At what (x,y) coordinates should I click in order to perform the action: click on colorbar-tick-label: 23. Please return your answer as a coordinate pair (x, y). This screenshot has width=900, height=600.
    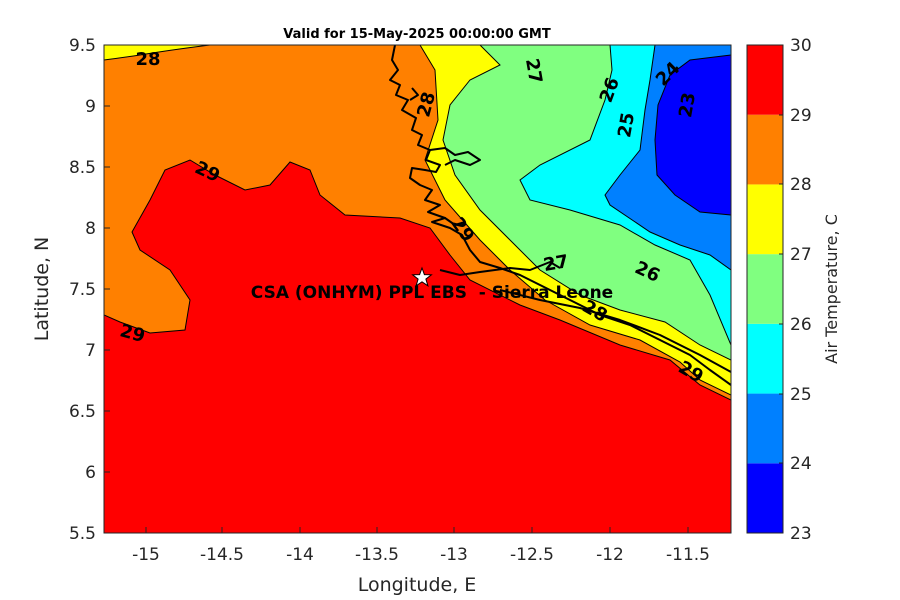
    Looking at the image, I should click on (801, 534).